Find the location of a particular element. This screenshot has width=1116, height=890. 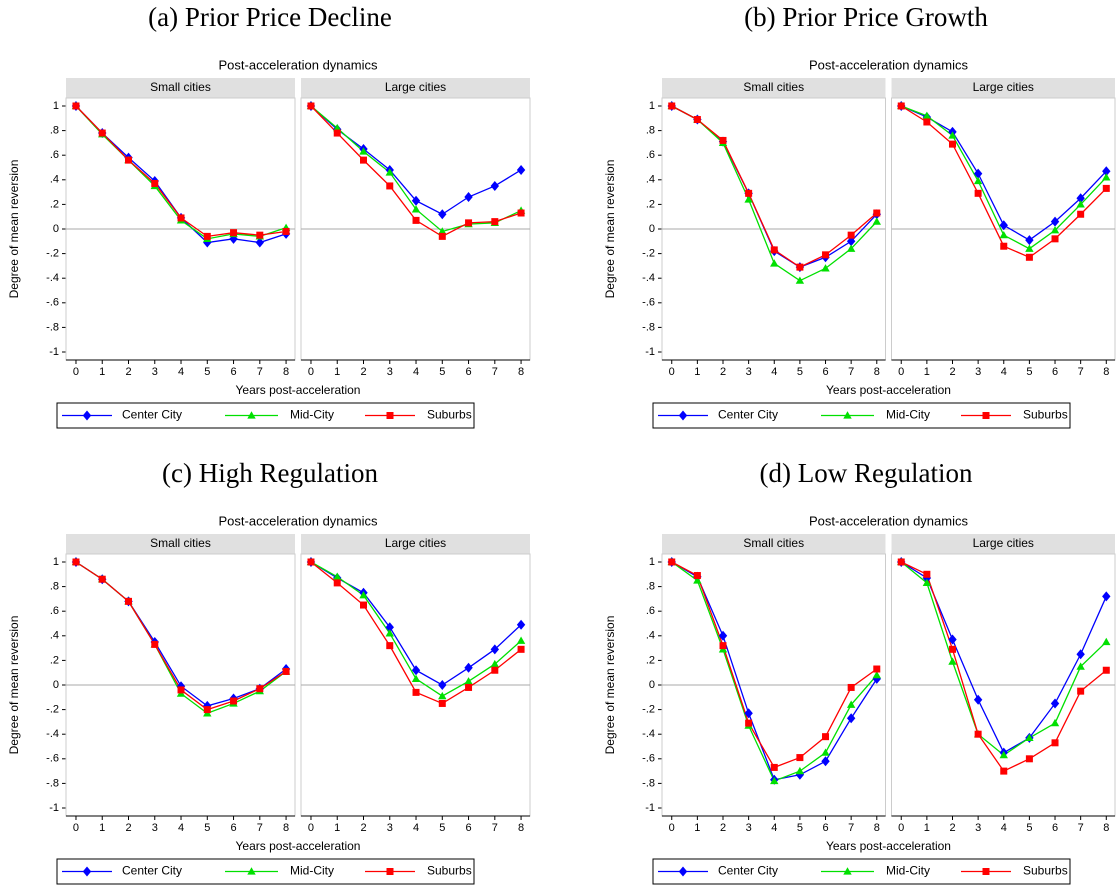

y-tick-label: 1 is located at coordinates (652, 106).